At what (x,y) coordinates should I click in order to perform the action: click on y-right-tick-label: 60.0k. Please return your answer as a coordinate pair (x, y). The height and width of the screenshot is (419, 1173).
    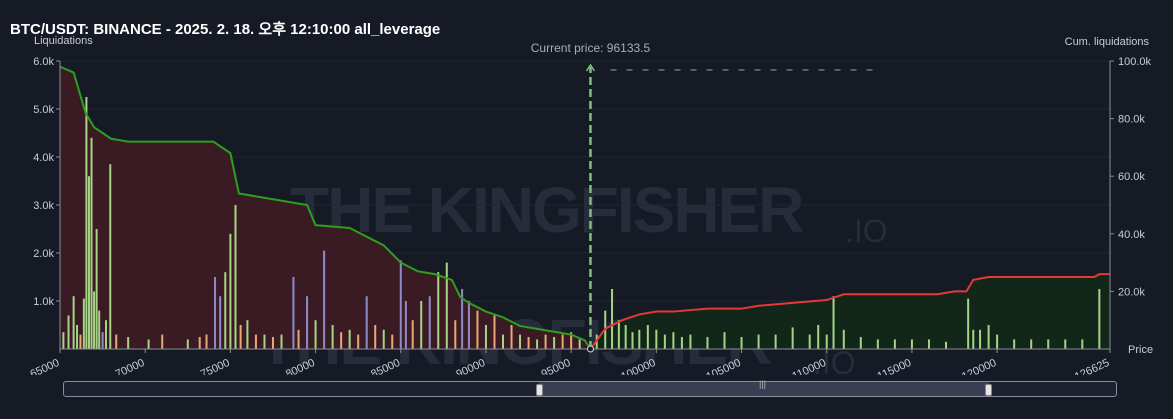
    Looking at the image, I should click on (1131, 177).